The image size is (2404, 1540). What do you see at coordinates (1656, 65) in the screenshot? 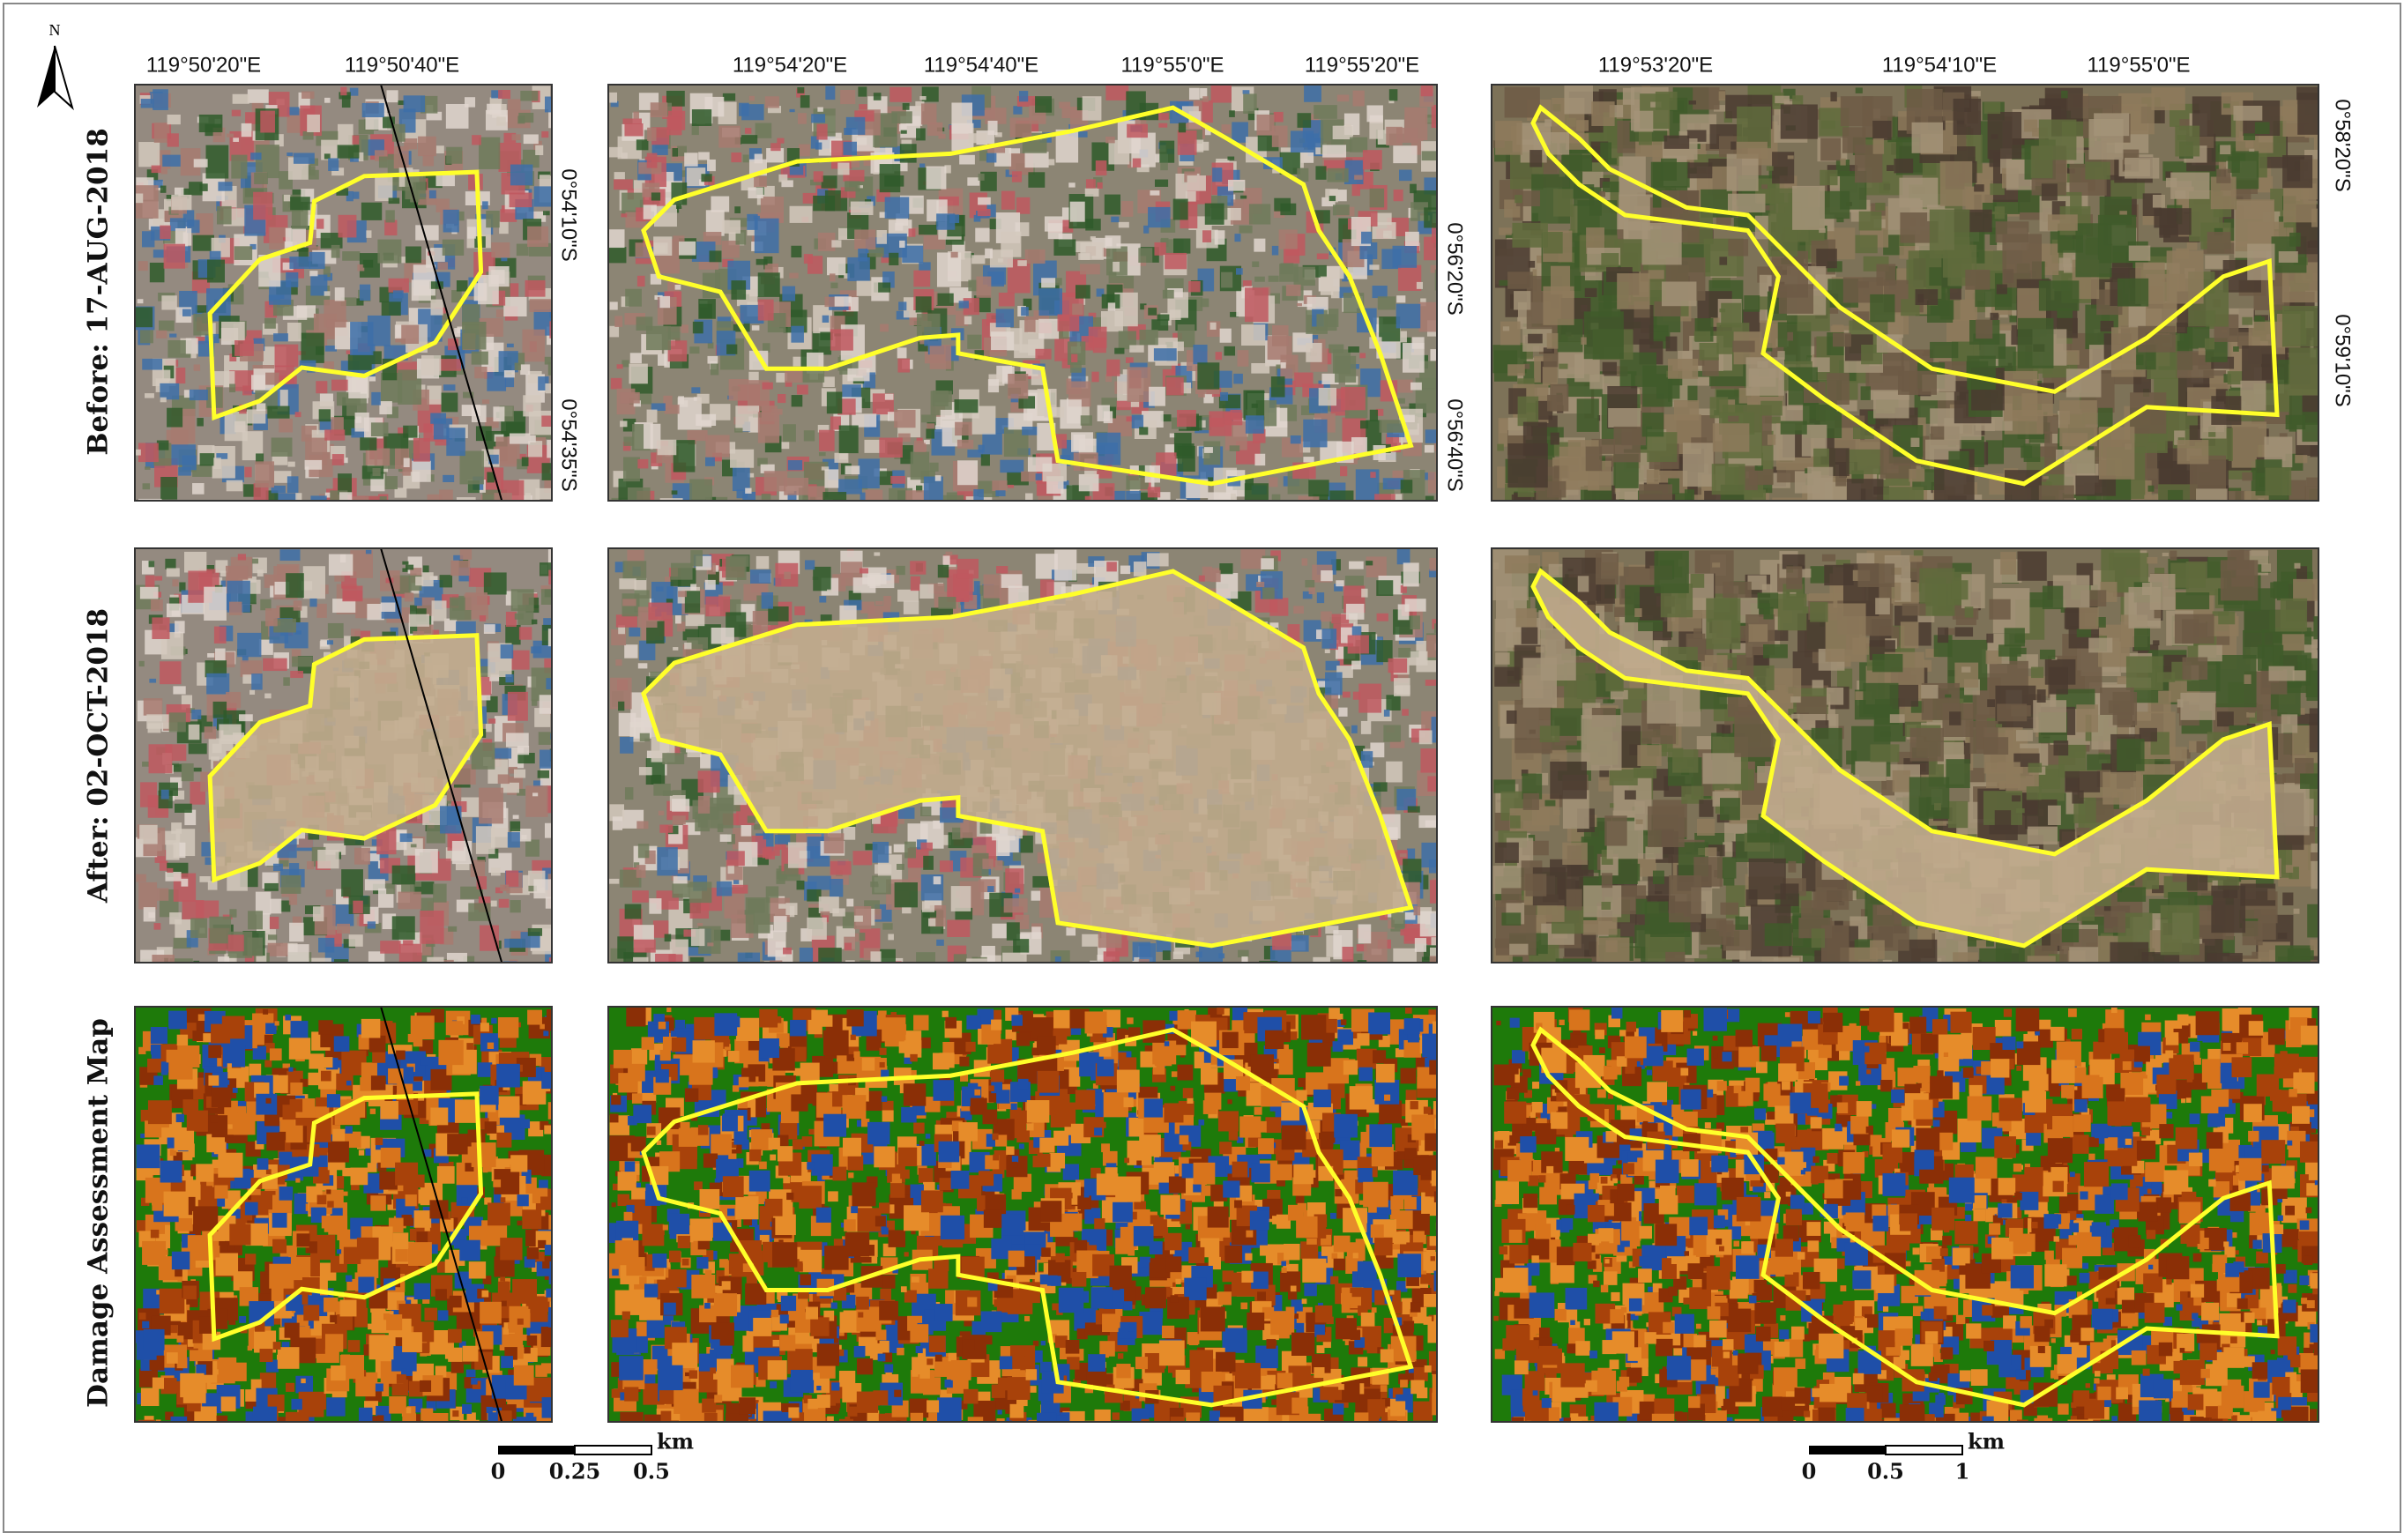
I see `longitude-label: 119°53'20"E` at bounding box center [1656, 65].